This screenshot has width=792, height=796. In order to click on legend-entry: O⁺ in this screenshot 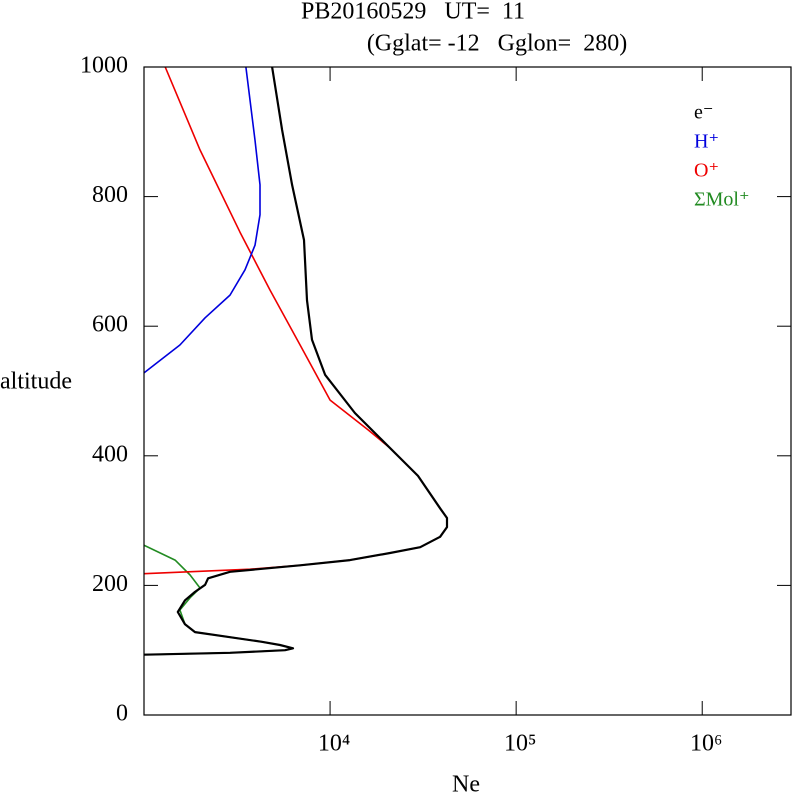, I will do `click(706, 171)`.